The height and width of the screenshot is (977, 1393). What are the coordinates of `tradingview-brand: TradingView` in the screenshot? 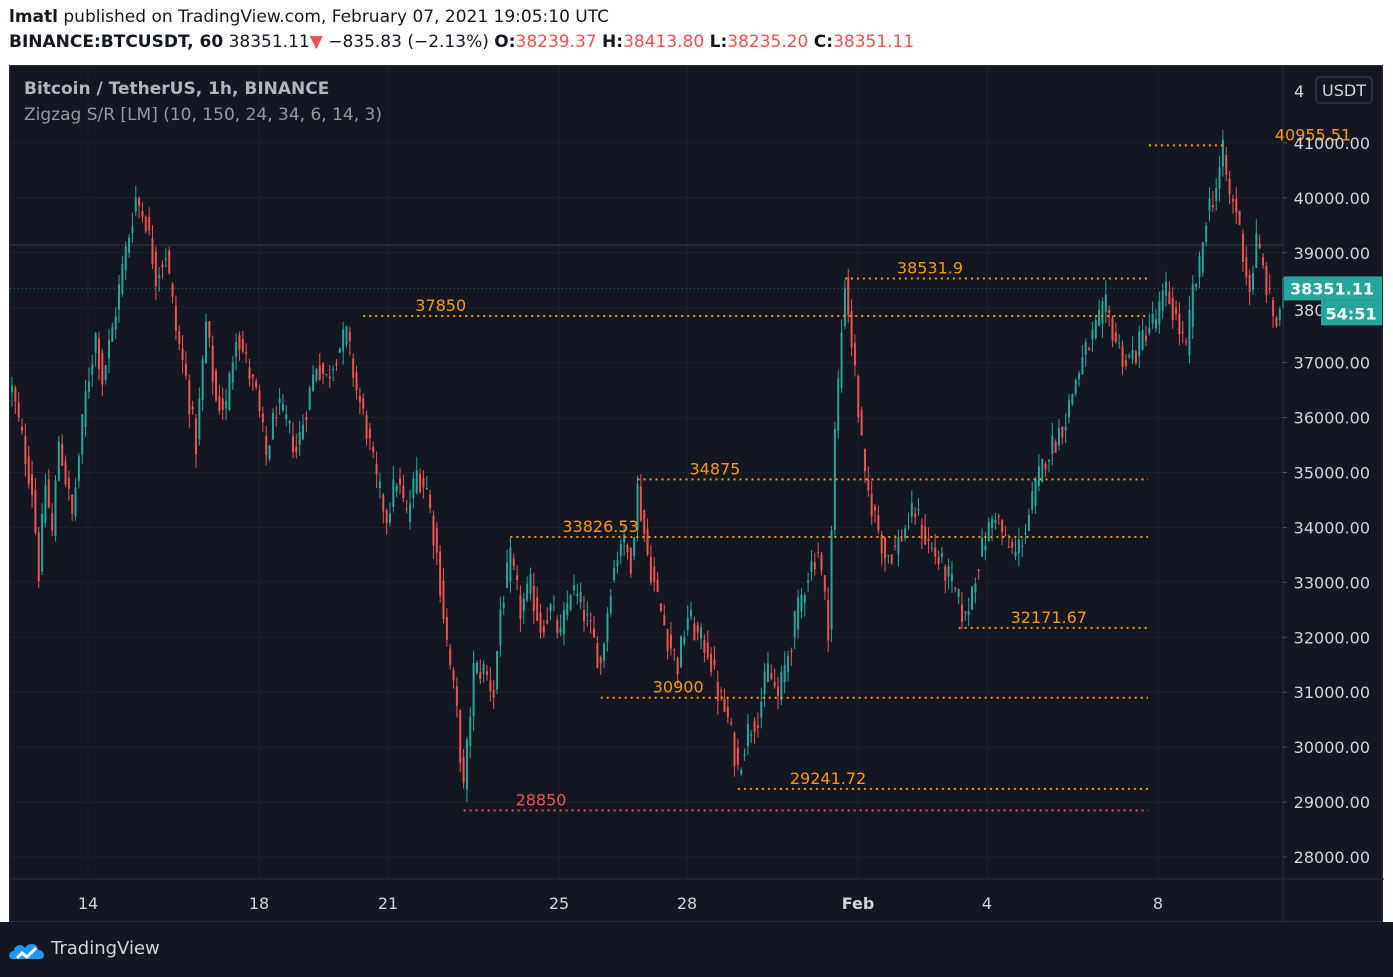 It's located at (105, 948).